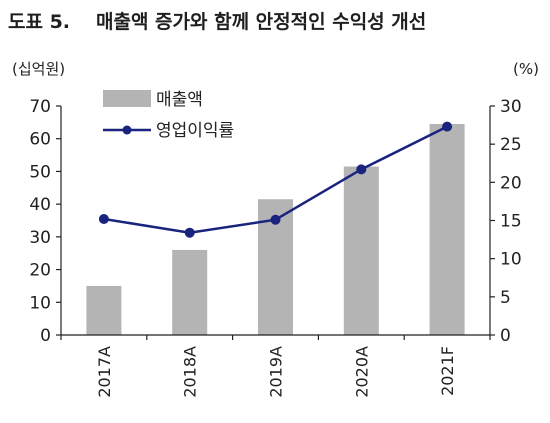  What do you see at coordinates (447, 371) in the screenshot?
I see `x-tick-label: 2021F` at bounding box center [447, 371].